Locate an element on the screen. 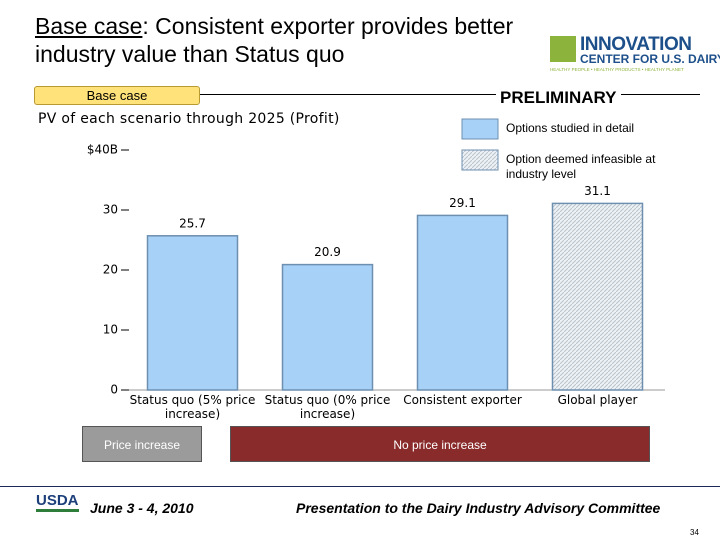 Image resolution: width=720 pixels, height=540 pixels. rule is located at coordinates (450, 94).